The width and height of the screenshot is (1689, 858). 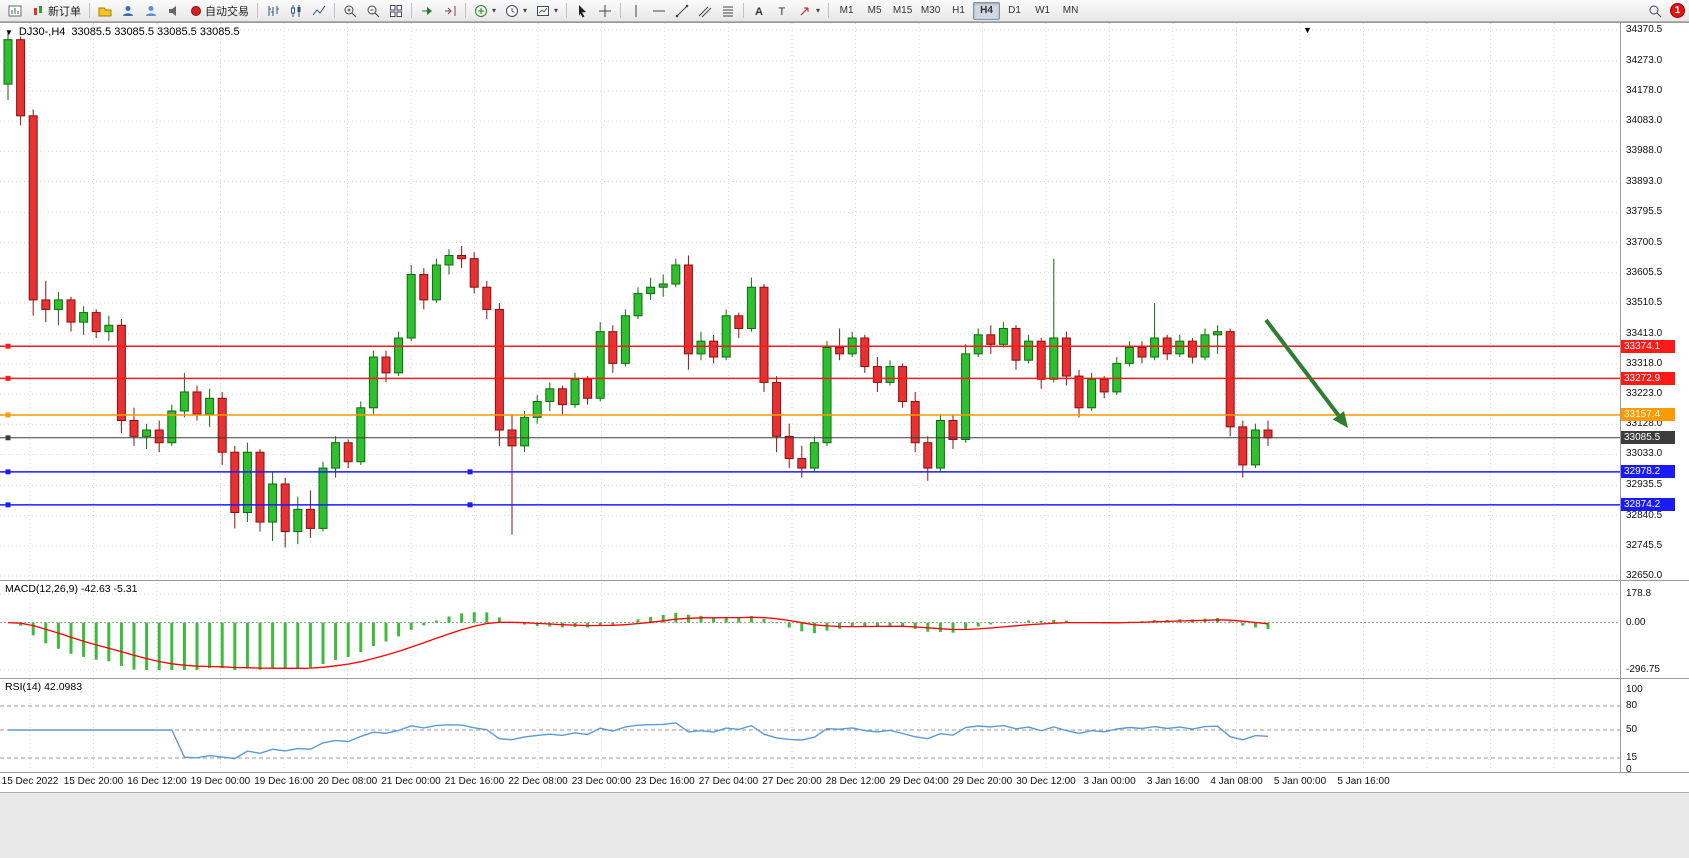 I want to click on candlestick-icon, so click(x=296, y=10).